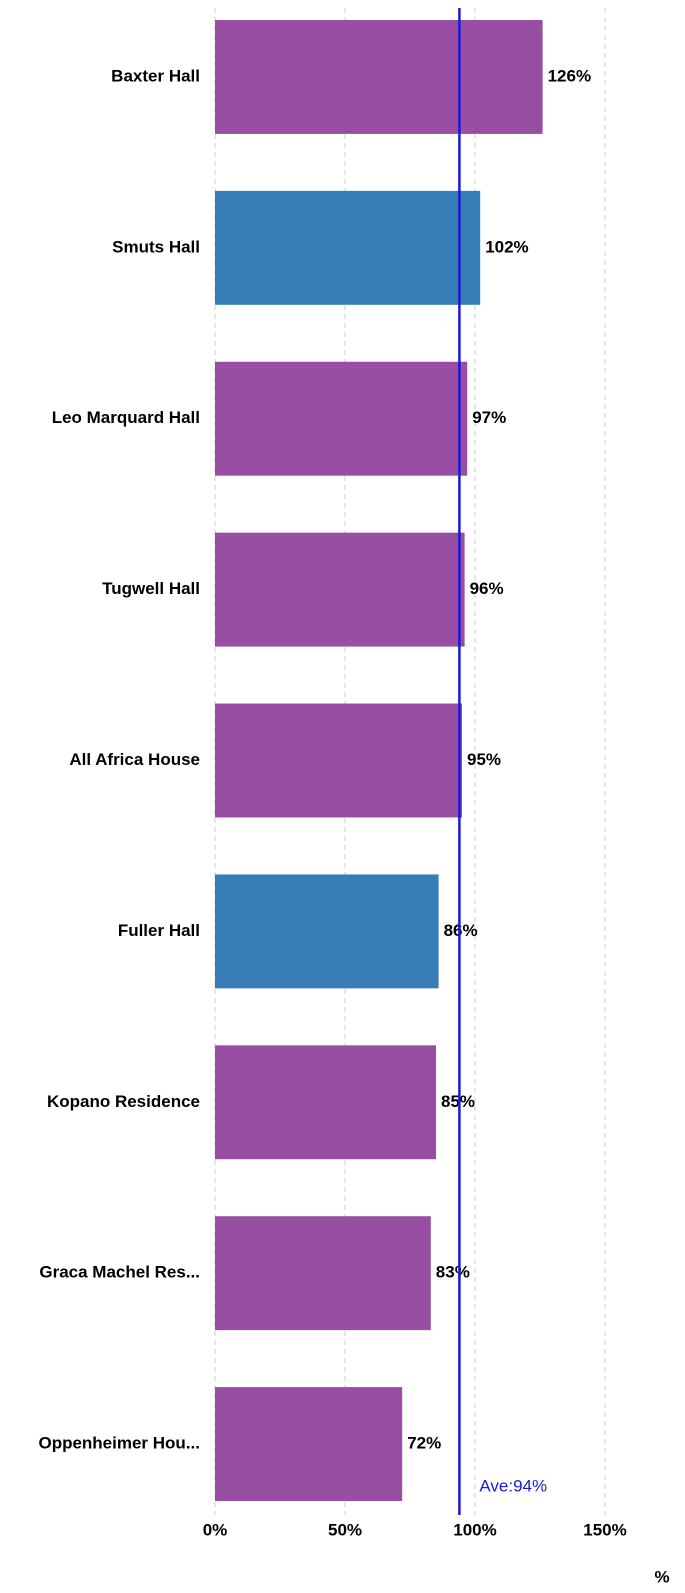 The width and height of the screenshot is (685, 1593). I want to click on y-tick-label: Fuller Hall, so click(159, 930).